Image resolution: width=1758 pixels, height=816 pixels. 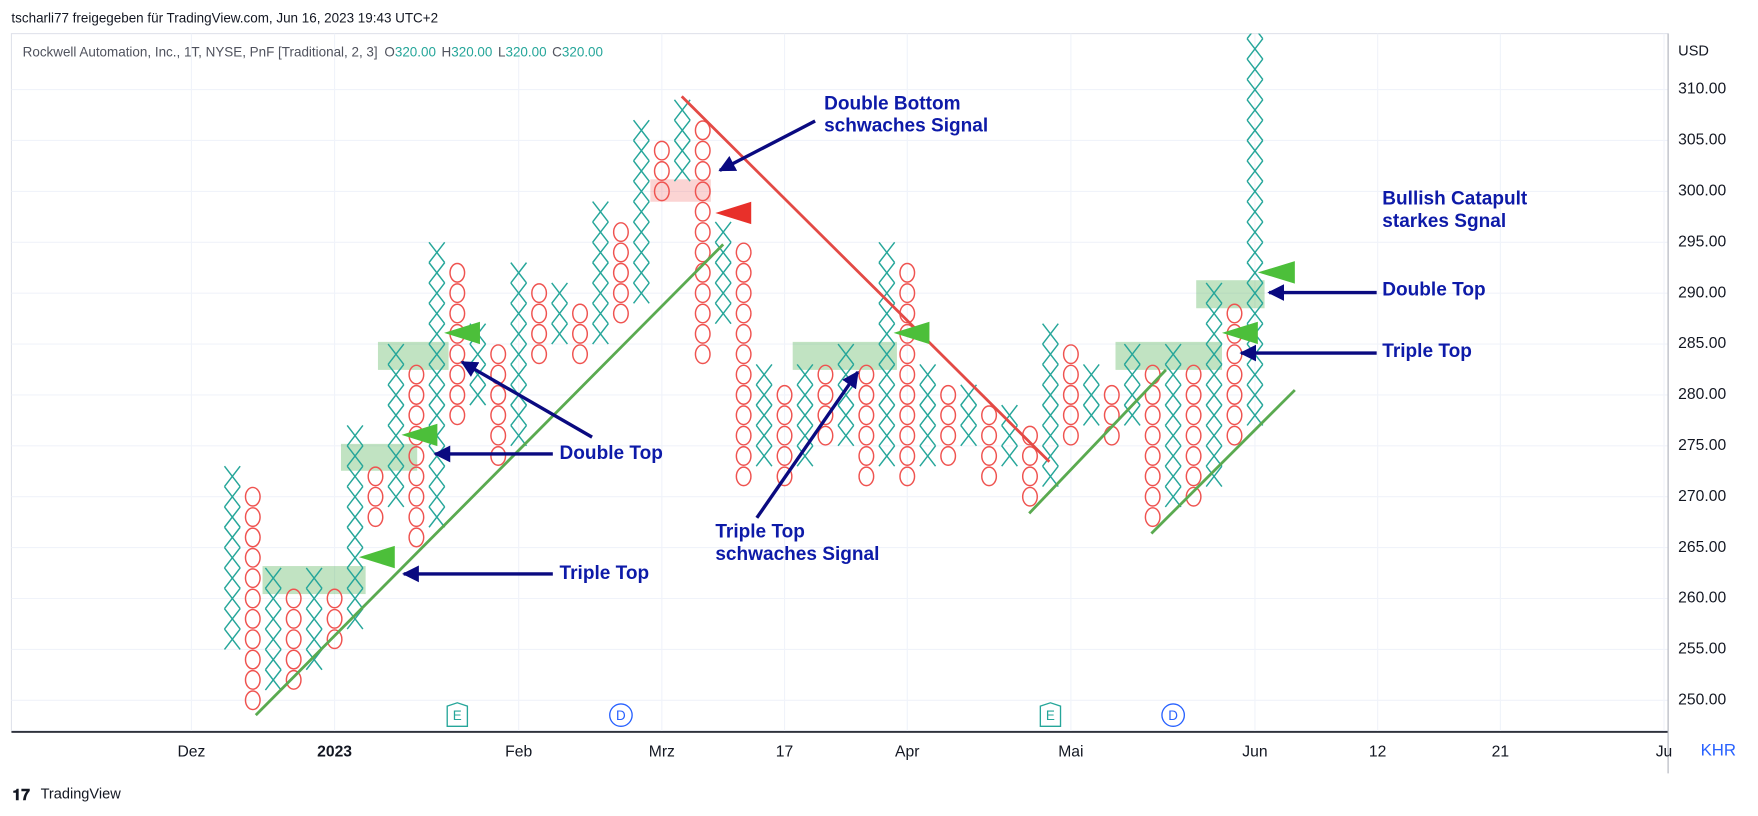 What do you see at coordinates (415, 51) in the screenshot?
I see `ohlc-value: 320.00` at bounding box center [415, 51].